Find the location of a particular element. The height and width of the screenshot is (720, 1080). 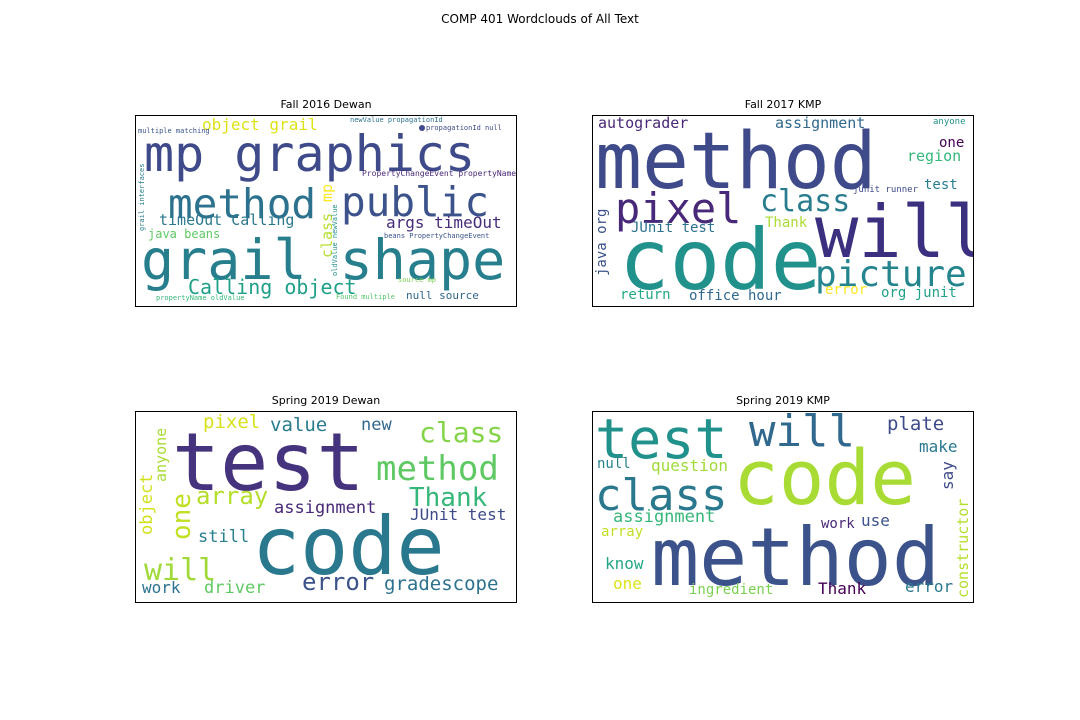

cloud-word: mp is located at coordinates (327, 193).